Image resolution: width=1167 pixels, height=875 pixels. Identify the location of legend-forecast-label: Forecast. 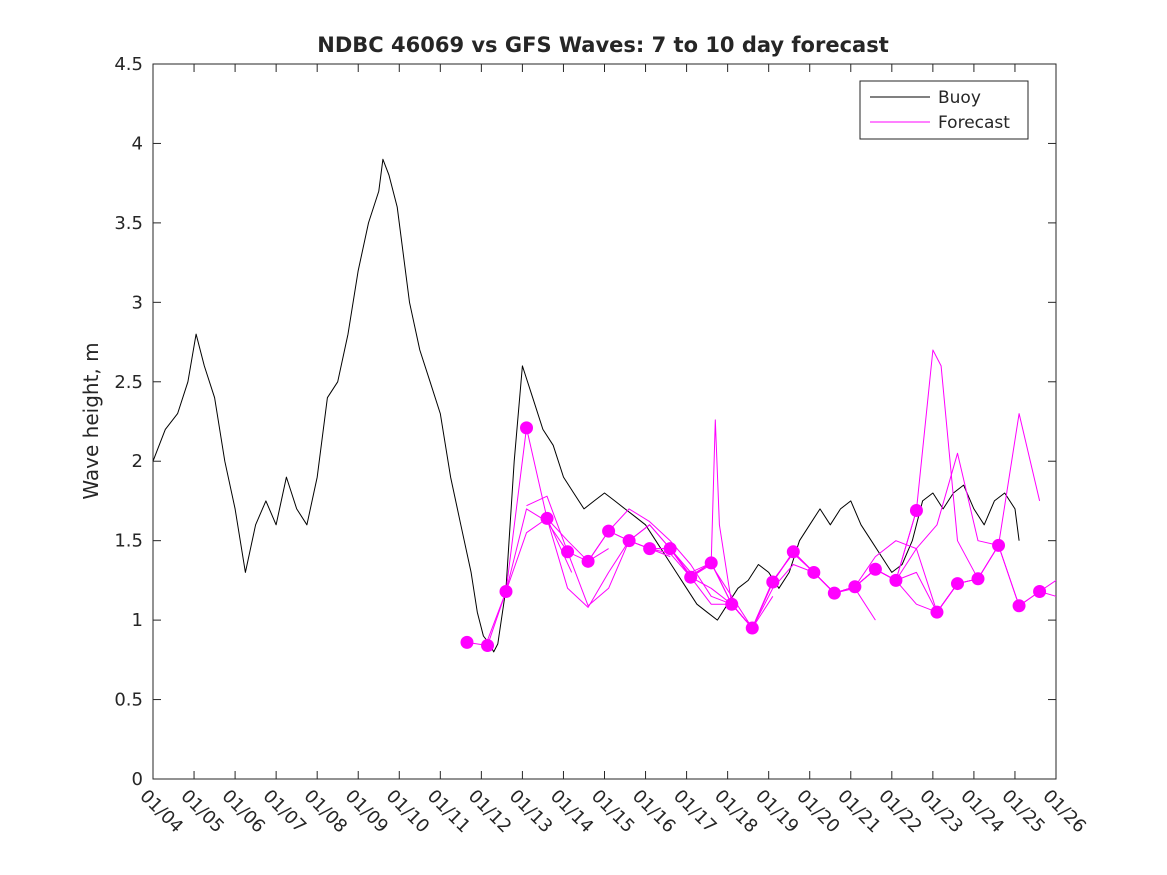
(974, 123).